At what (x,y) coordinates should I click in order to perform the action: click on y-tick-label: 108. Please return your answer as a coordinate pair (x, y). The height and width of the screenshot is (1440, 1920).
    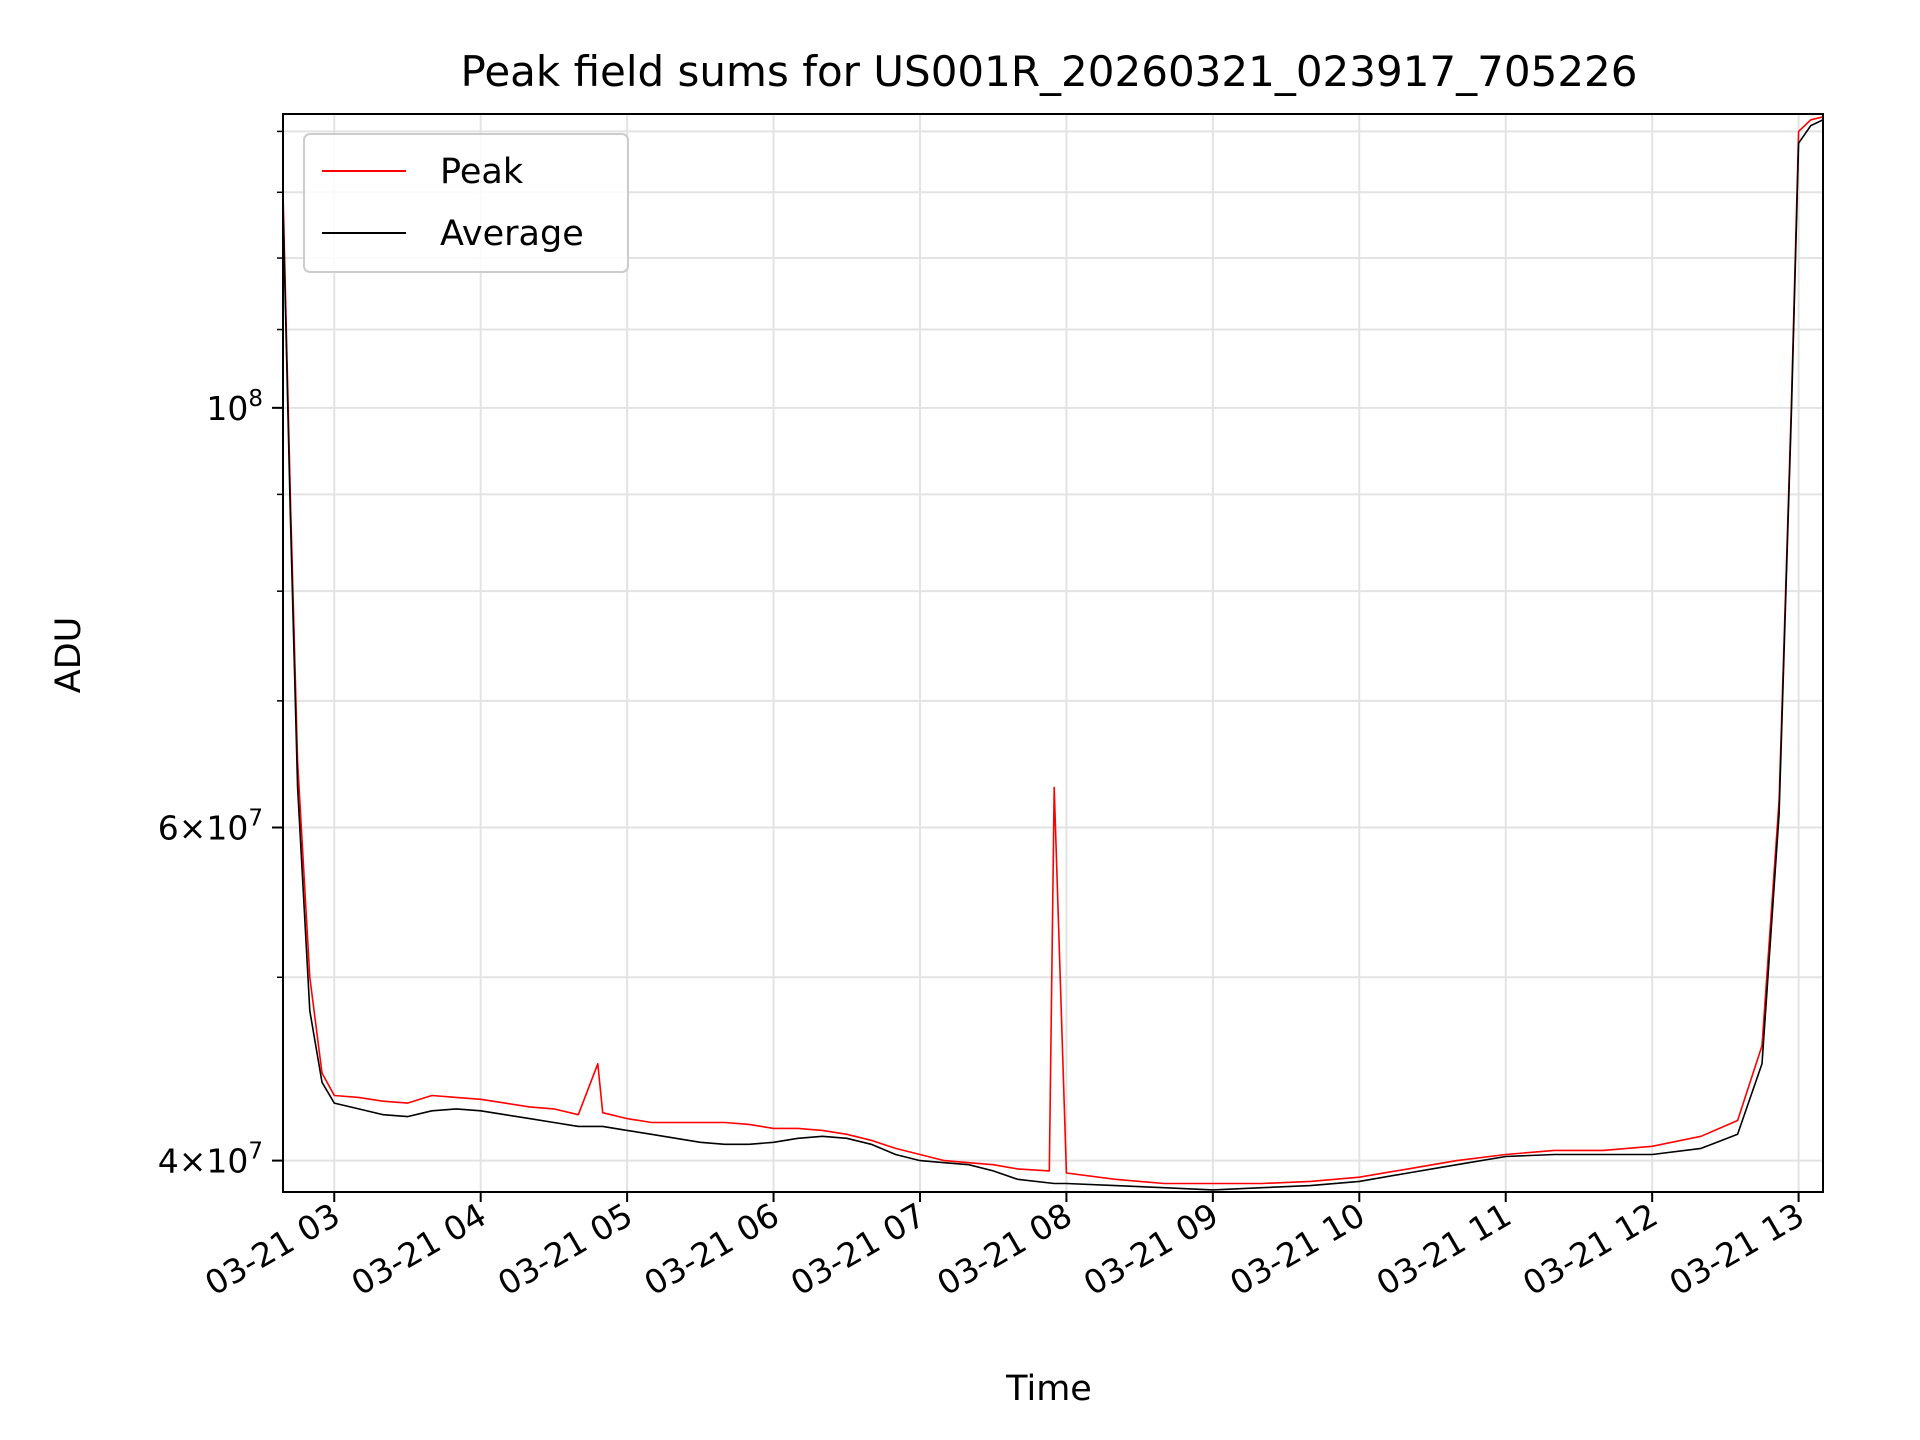
    Looking at the image, I should click on (234, 407).